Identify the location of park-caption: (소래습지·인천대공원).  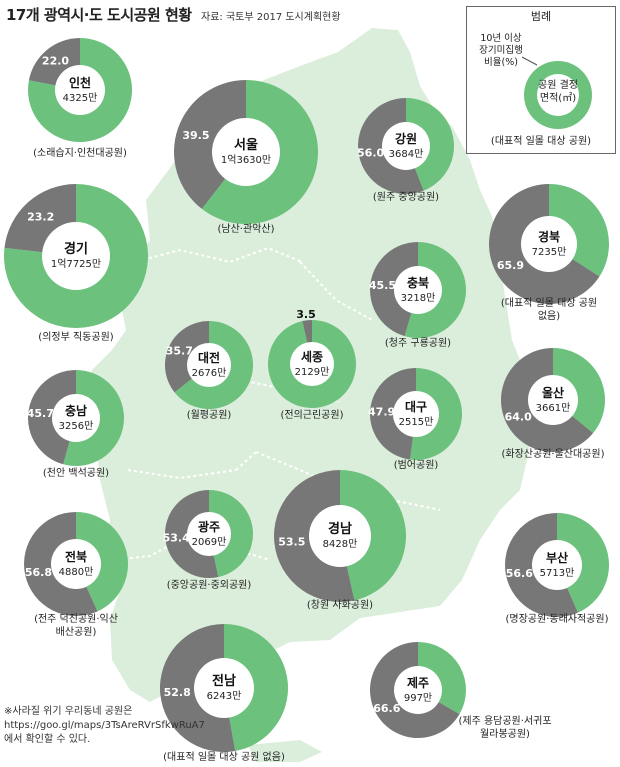
(80, 153).